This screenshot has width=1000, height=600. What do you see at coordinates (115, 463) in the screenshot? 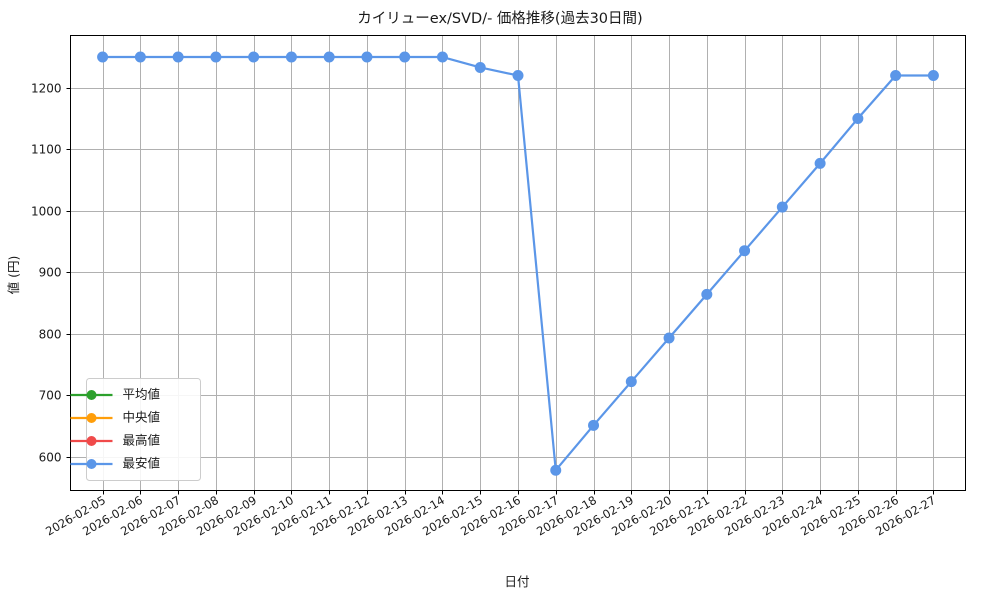
I see `legend-item-最安値: 最安値` at bounding box center [115, 463].